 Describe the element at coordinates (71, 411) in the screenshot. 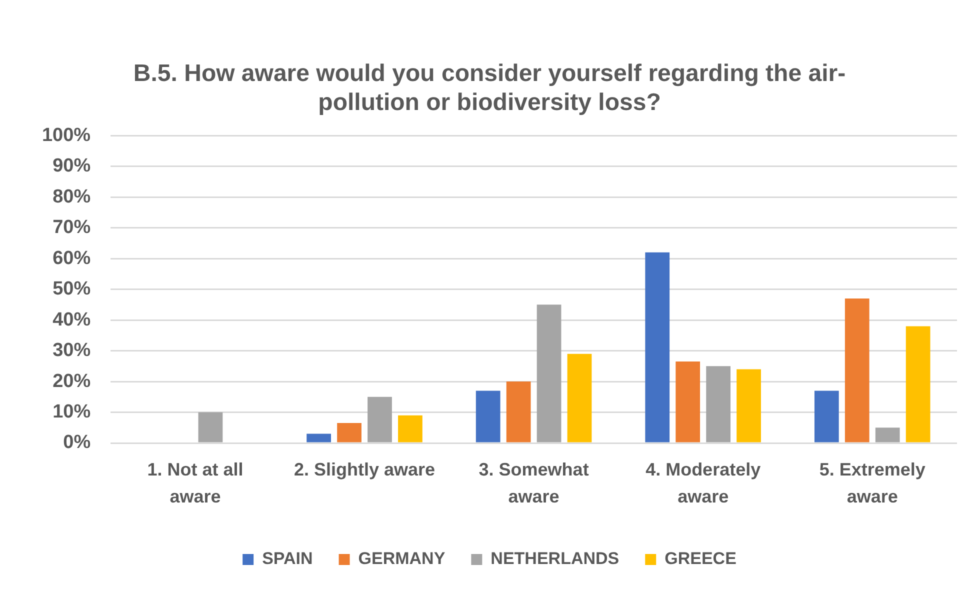

I see `y-tick-label: 10%` at that location.